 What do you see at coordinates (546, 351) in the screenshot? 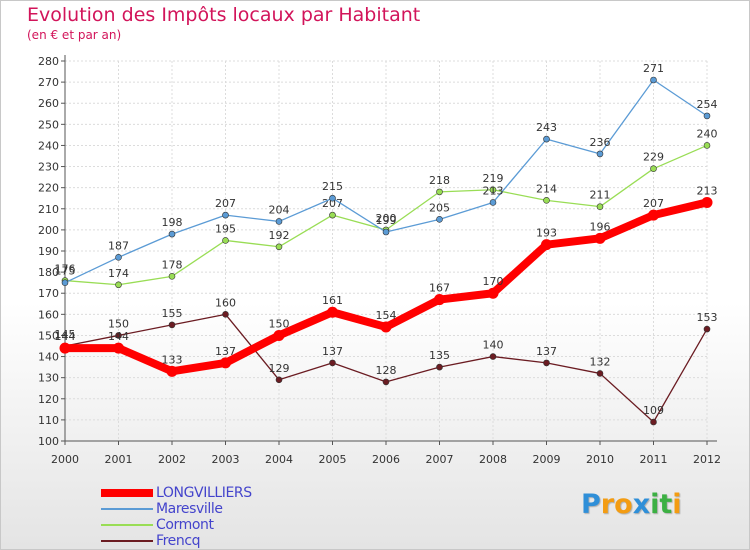
I see `data-label-frencq-2009: 137` at bounding box center [546, 351].